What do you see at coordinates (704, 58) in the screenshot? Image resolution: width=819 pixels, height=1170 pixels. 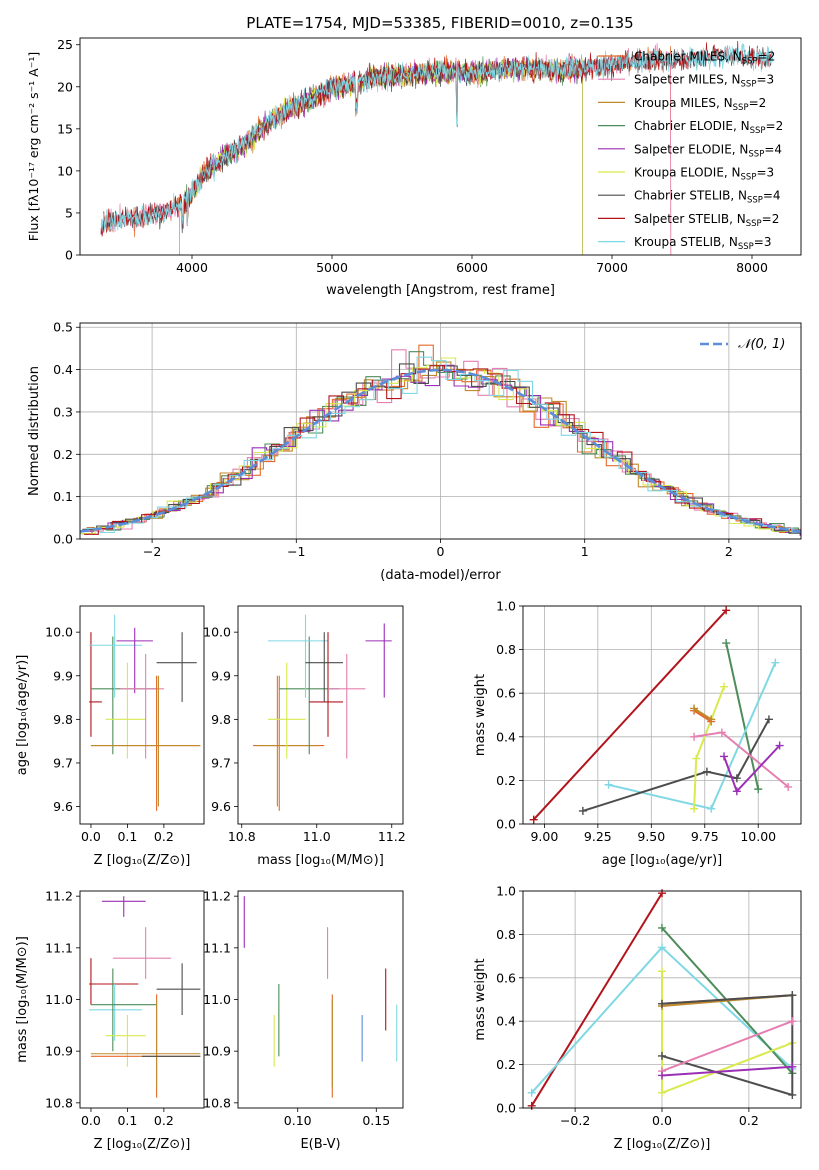 I see `legend-entry: Chabrier MILES, NSSP=2` at bounding box center [704, 58].